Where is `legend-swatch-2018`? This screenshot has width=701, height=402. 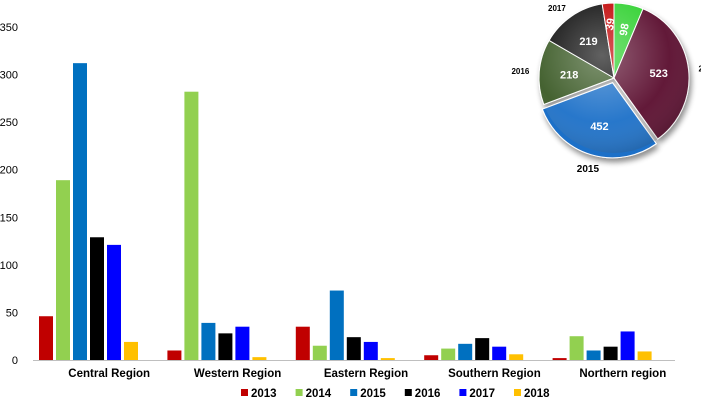 legend-swatch-2018 is located at coordinates (517, 392).